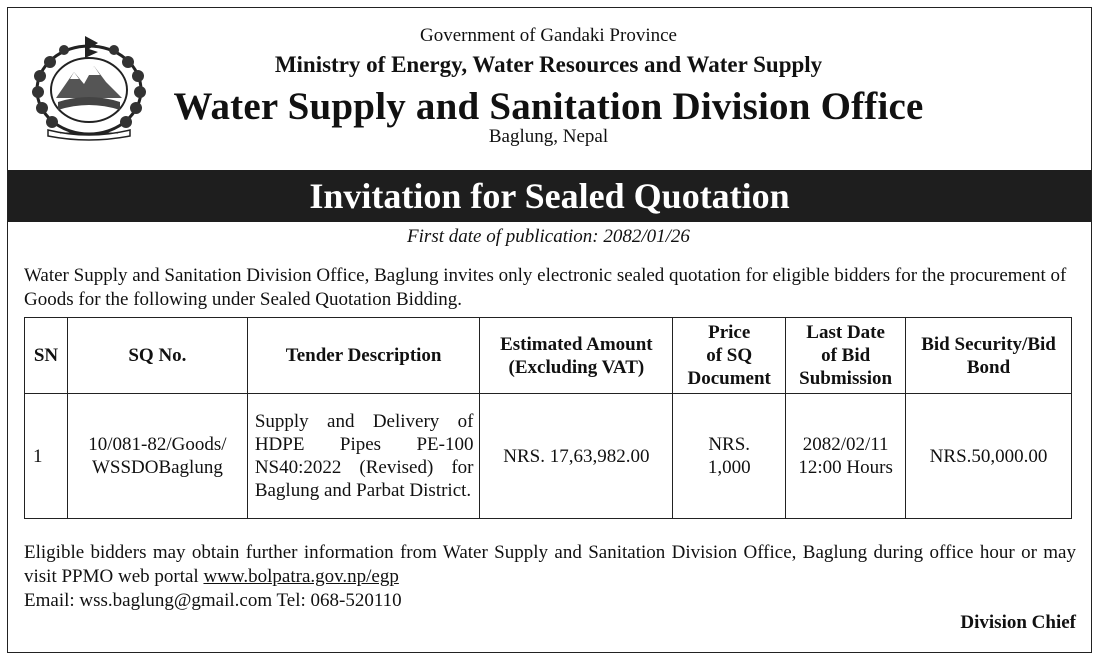 This screenshot has width=1097, height=657. Describe the element at coordinates (549, 196) in the screenshot. I see `notice-title: Invitation for Sealed Quotation` at that location.